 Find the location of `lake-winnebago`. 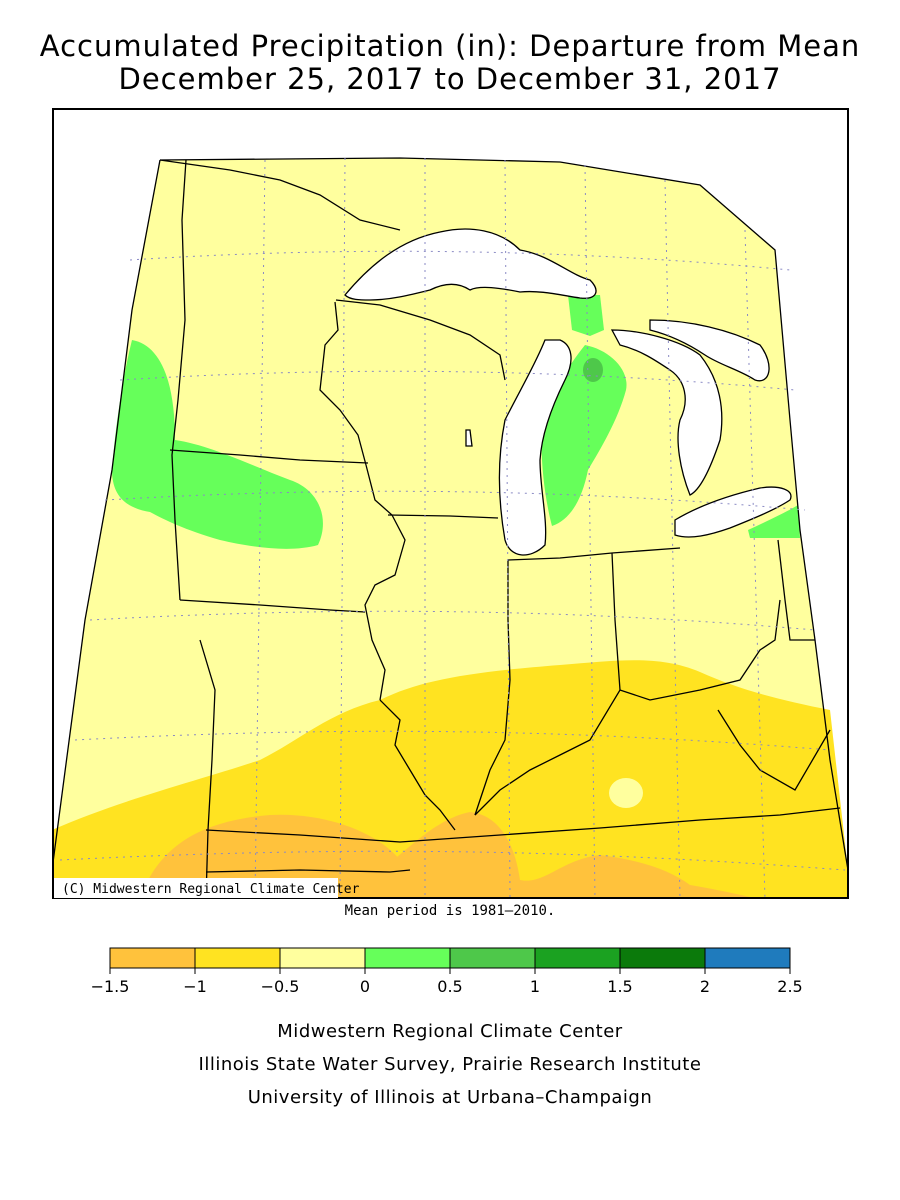

lake-winnebago is located at coordinates (469, 438).